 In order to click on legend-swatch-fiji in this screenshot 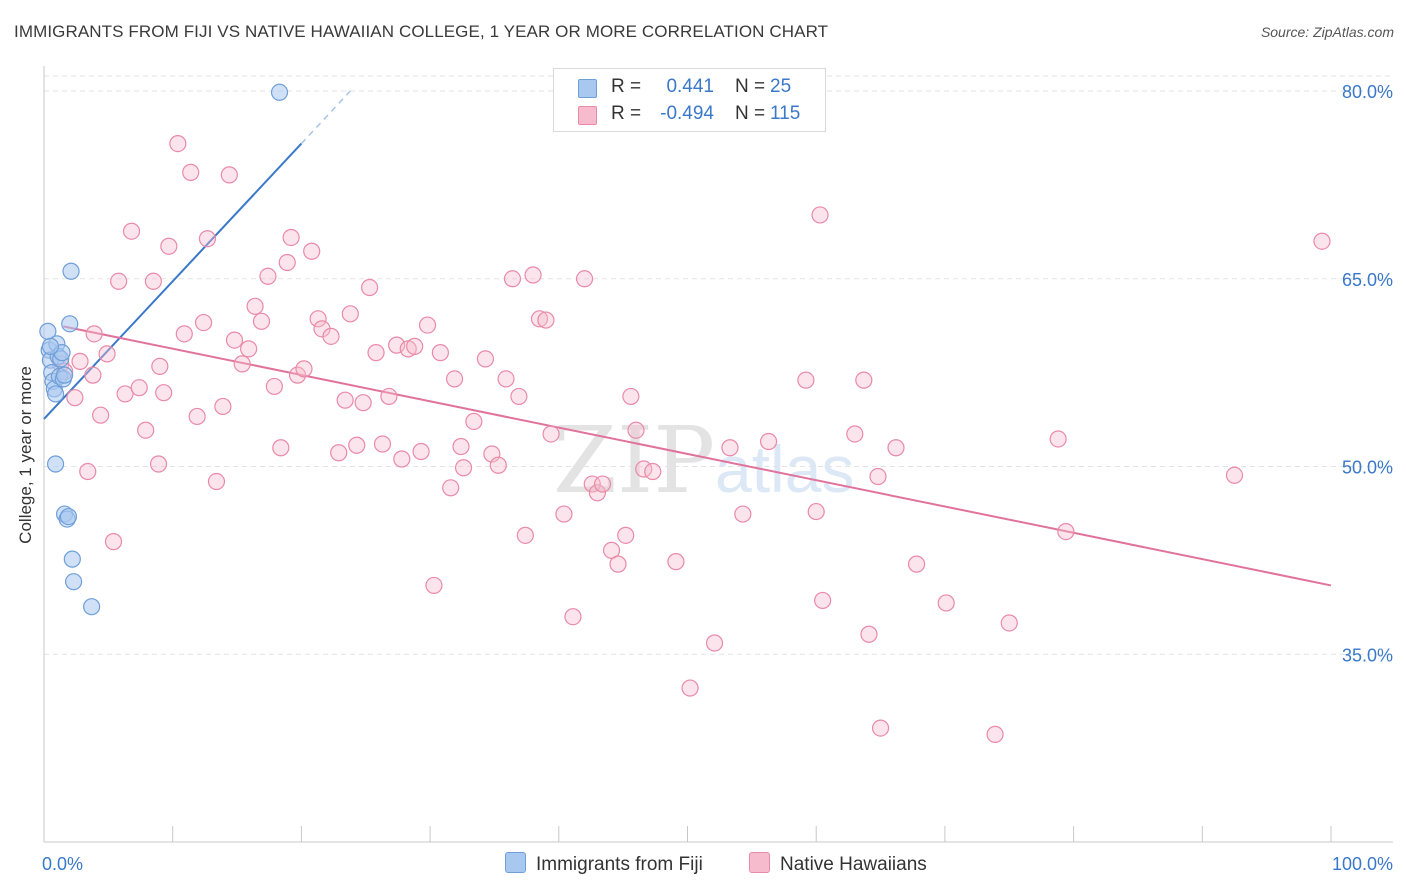, I will do `click(515, 862)`.